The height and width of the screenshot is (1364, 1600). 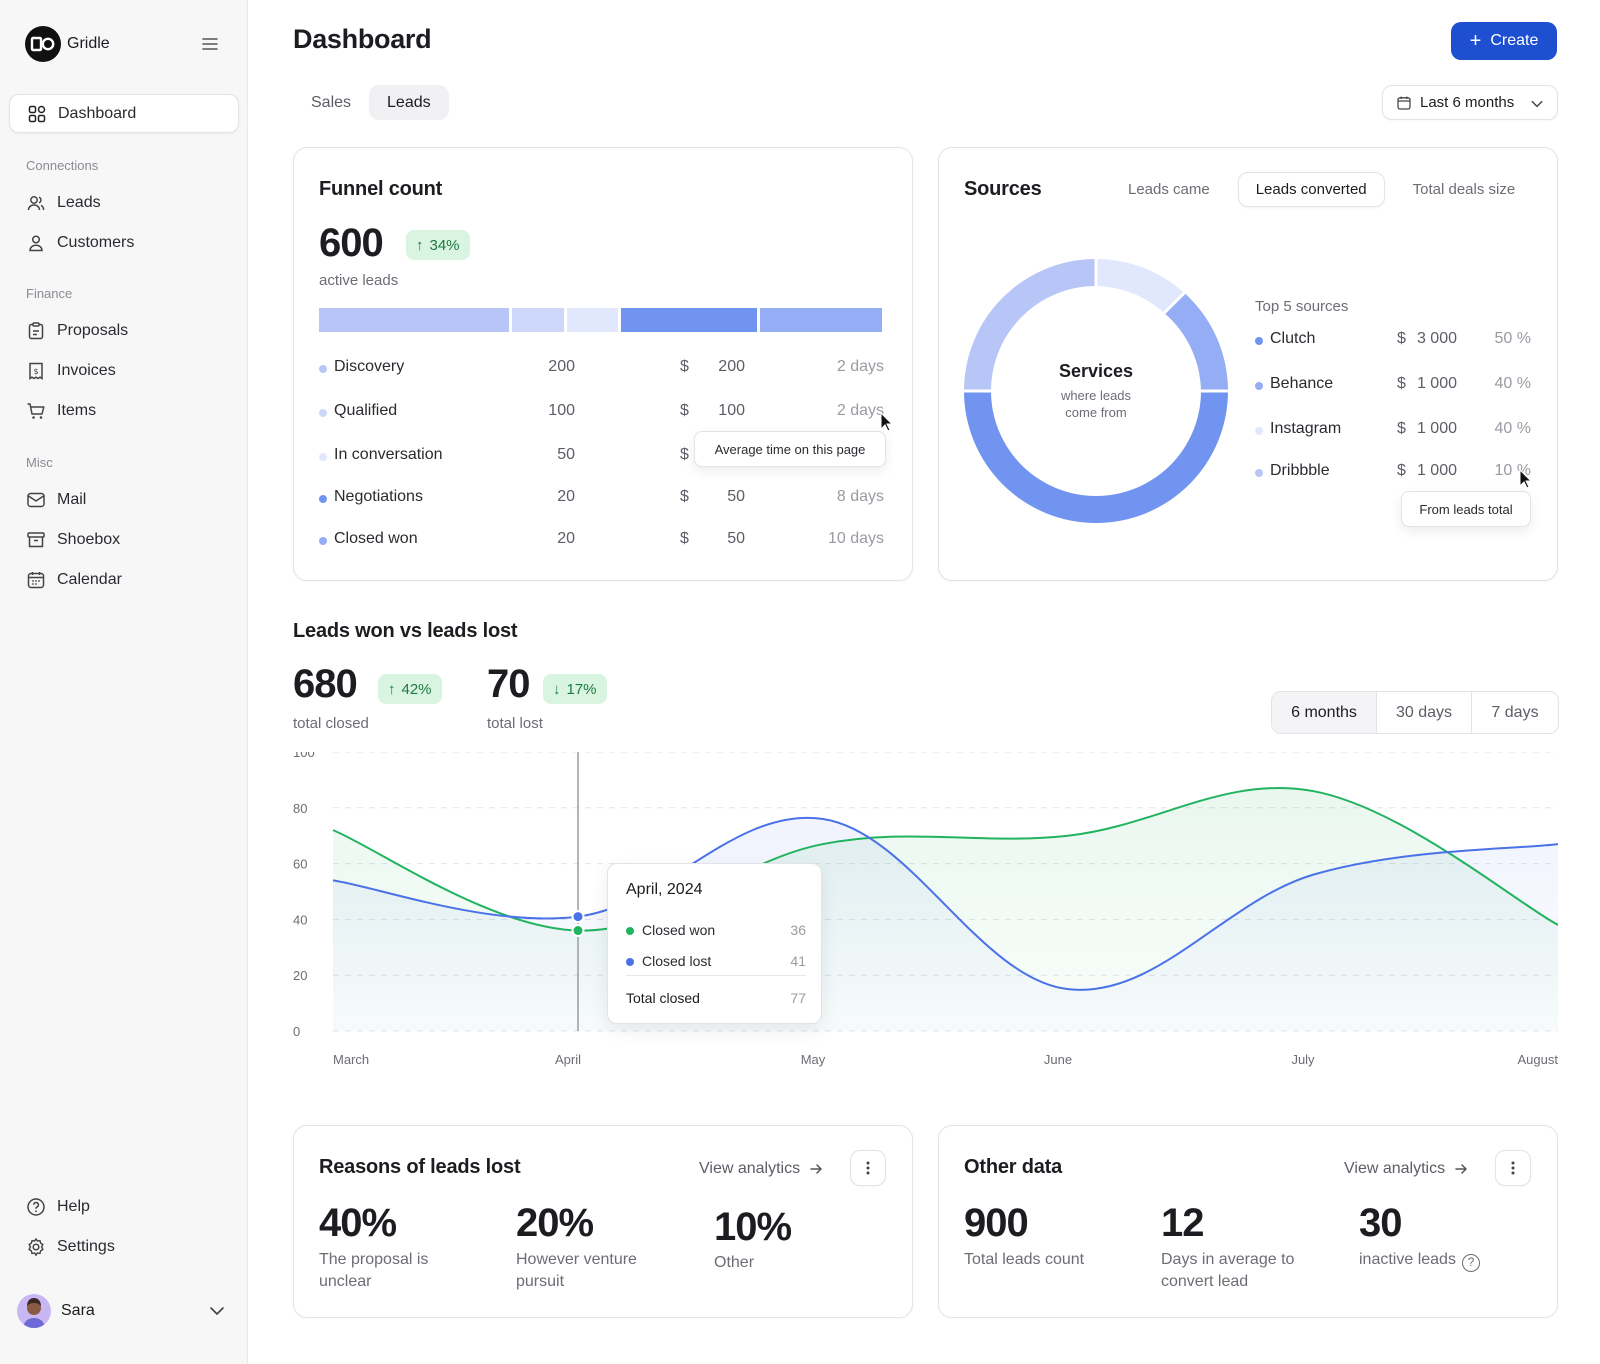 What do you see at coordinates (1470, 102) in the screenshot?
I see `date-range-select: Last 6 months` at bounding box center [1470, 102].